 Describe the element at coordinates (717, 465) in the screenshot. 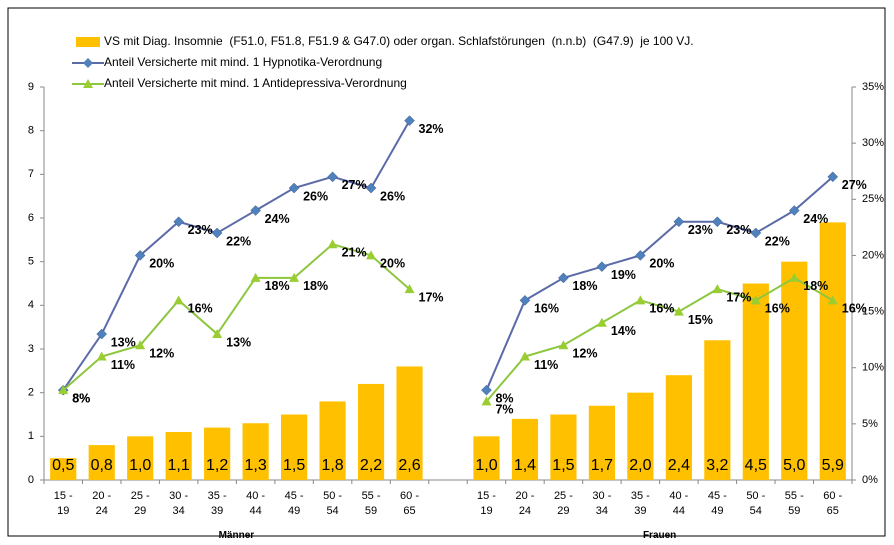

I see `bar-value-label: 3,2` at that location.